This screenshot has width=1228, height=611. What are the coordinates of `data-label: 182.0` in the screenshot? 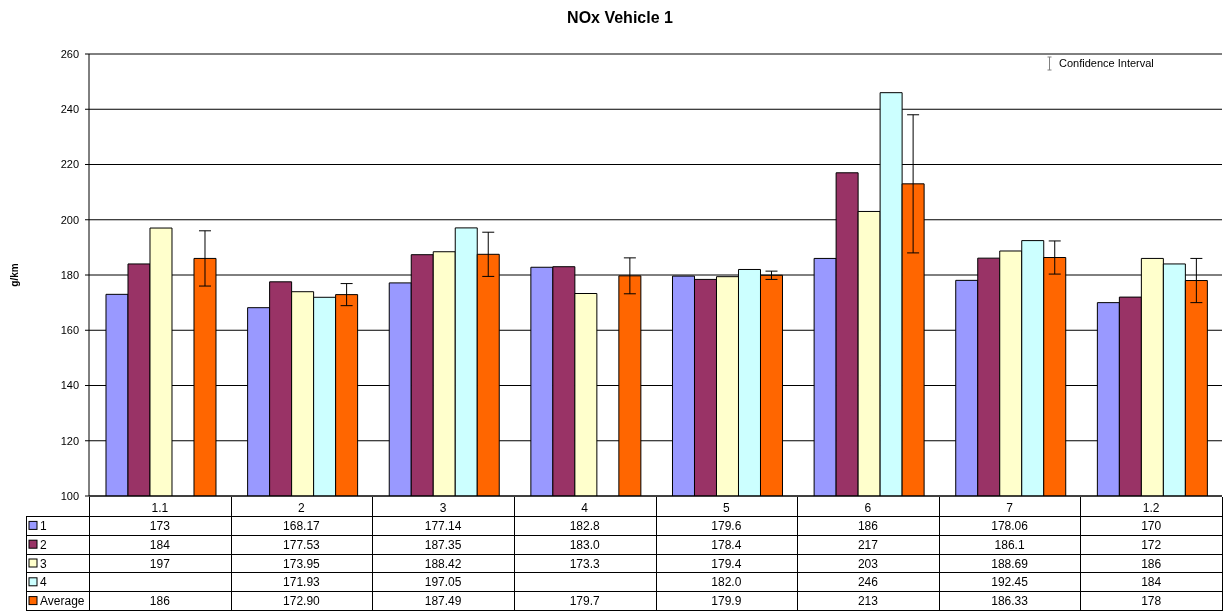 It's located at (726, 582).